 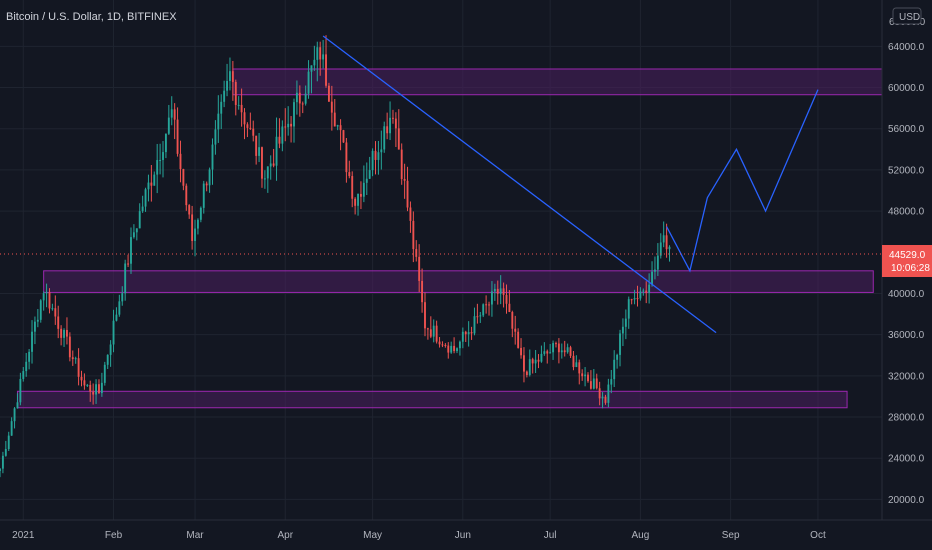 I want to click on projection-path, so click(x=742, y=181).